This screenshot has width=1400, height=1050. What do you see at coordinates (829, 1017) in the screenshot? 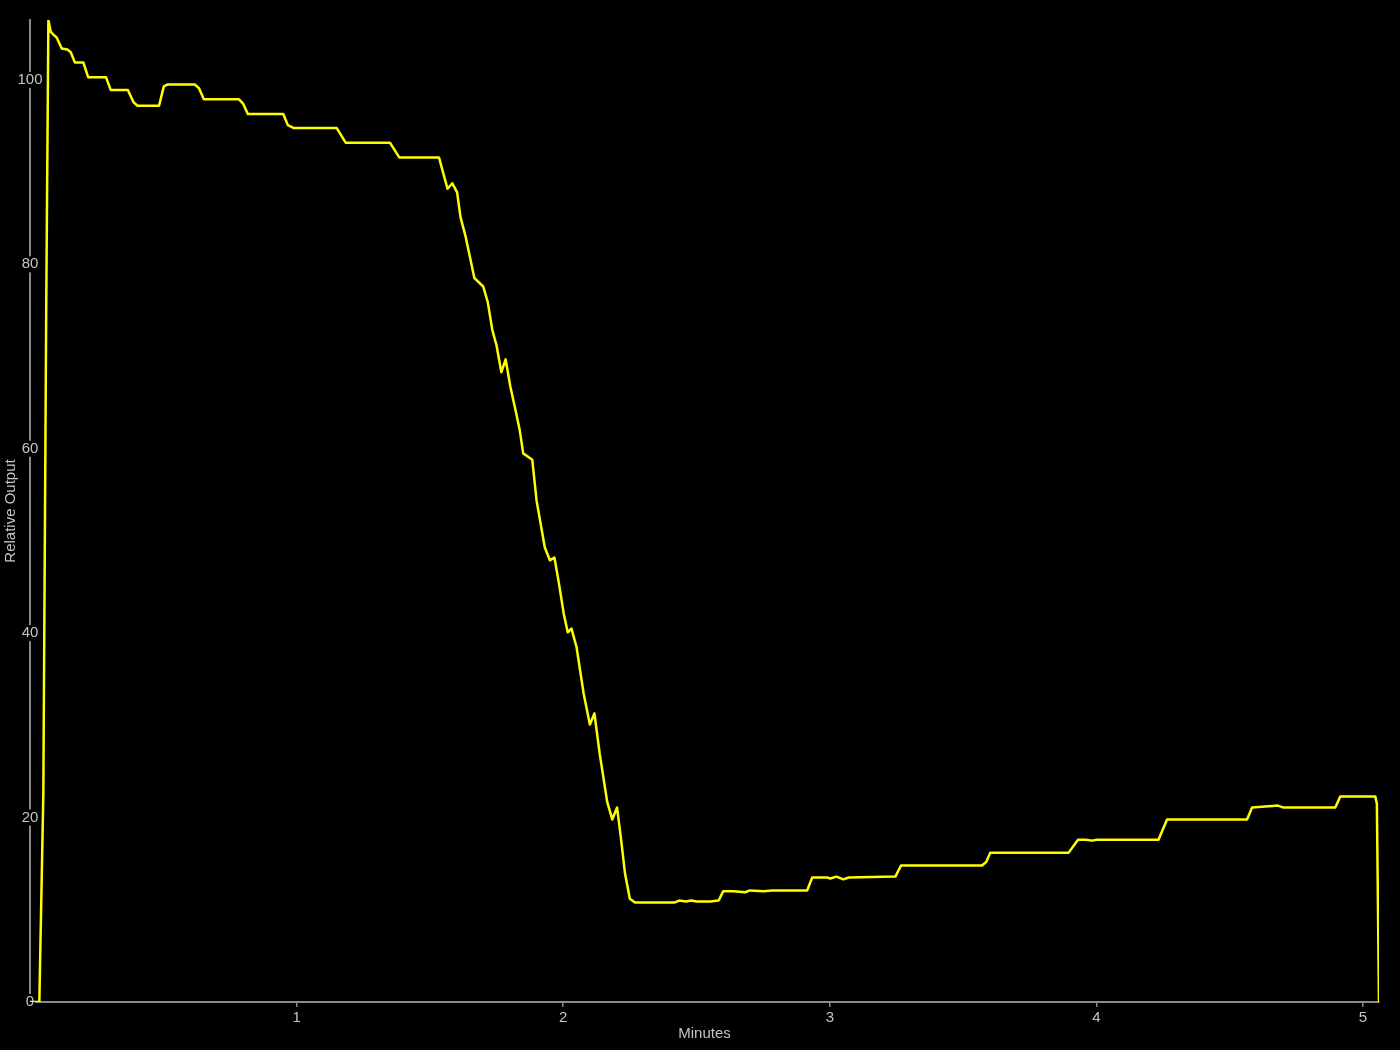
I see `x-tick-label: 3` at bounding box center [829, 1017].